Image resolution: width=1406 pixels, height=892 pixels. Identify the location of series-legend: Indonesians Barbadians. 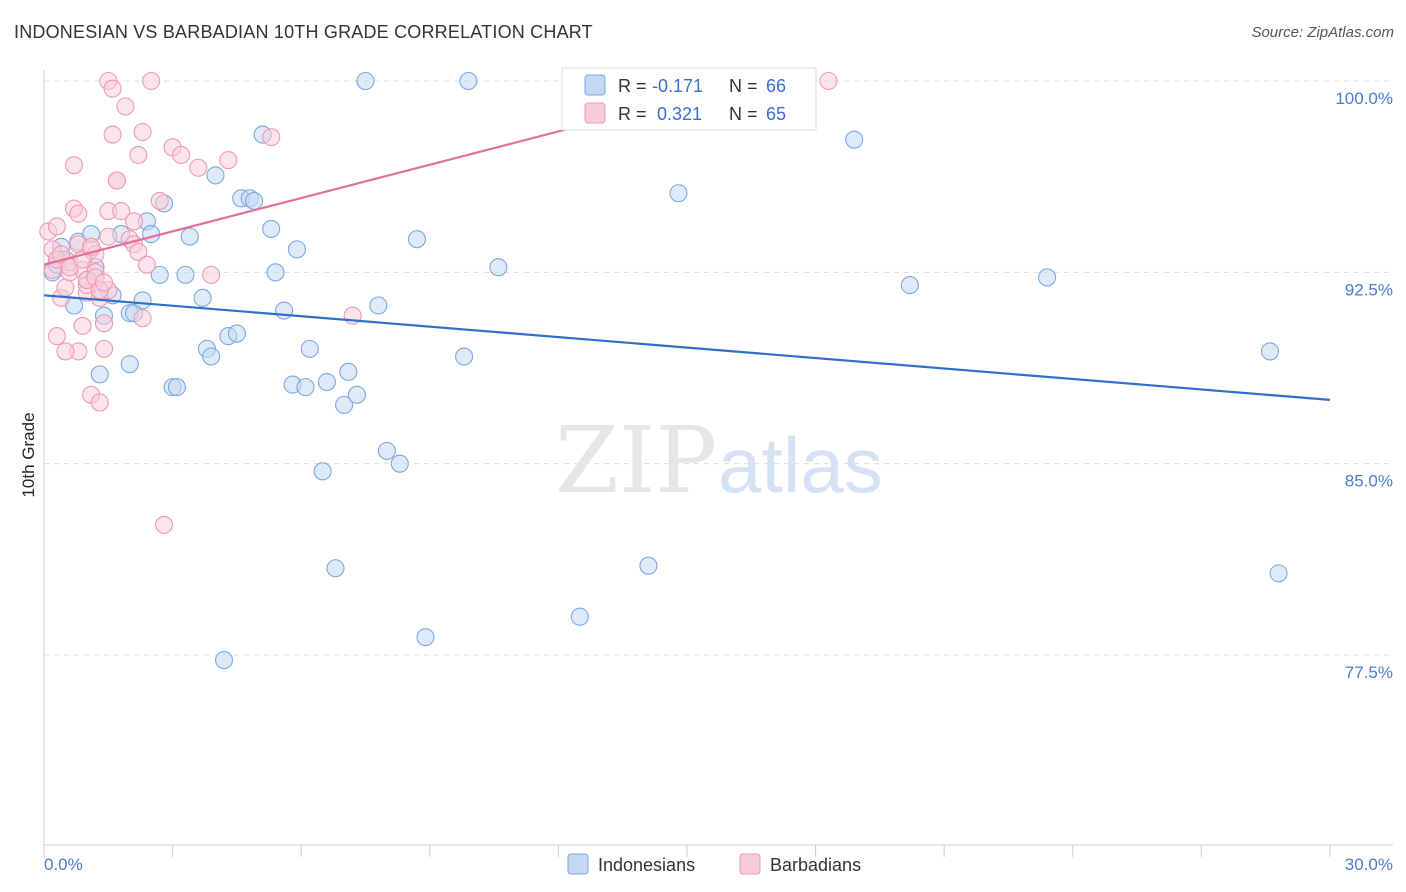
(714, 864).